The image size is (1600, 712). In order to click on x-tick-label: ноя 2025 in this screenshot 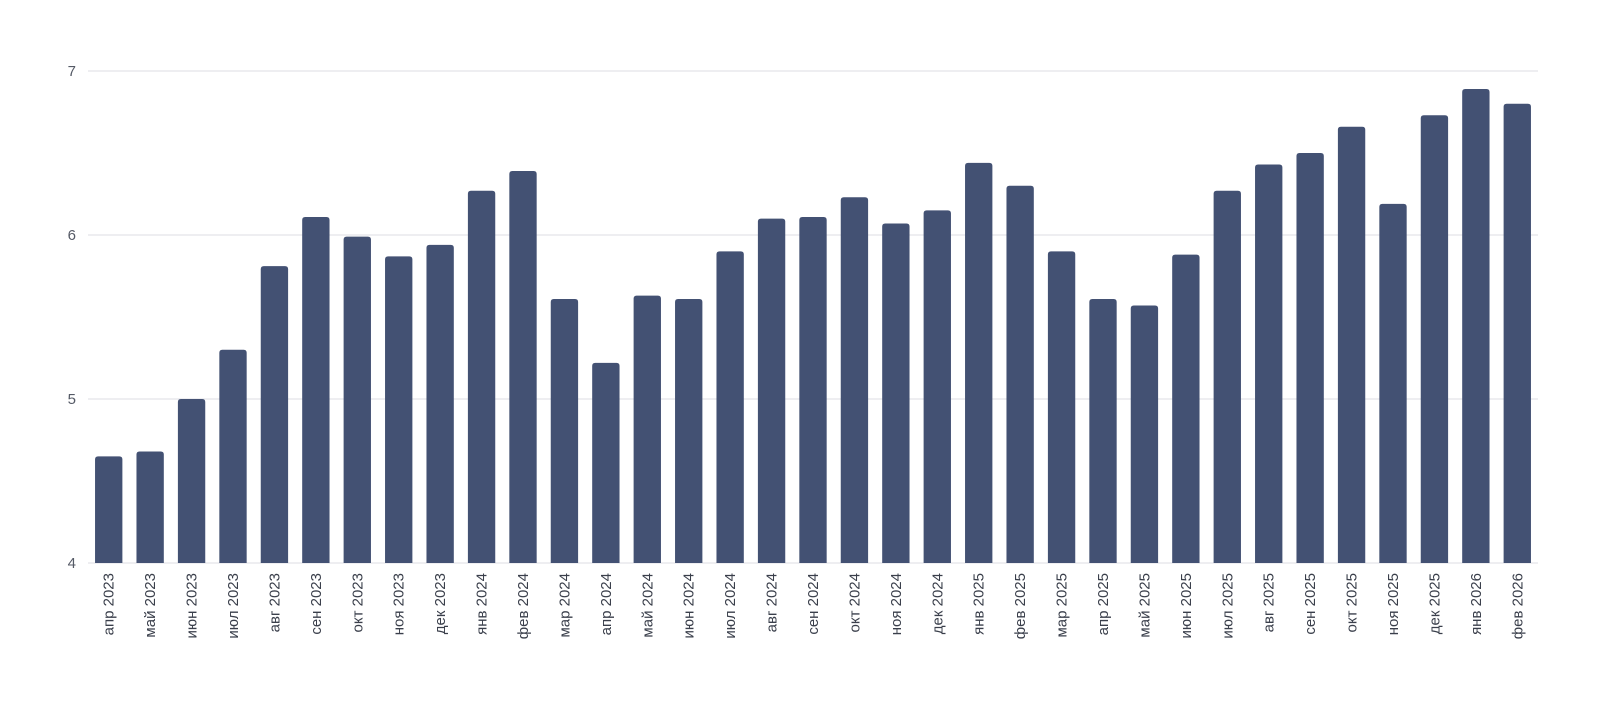, I will do `click(1393, 604)`.